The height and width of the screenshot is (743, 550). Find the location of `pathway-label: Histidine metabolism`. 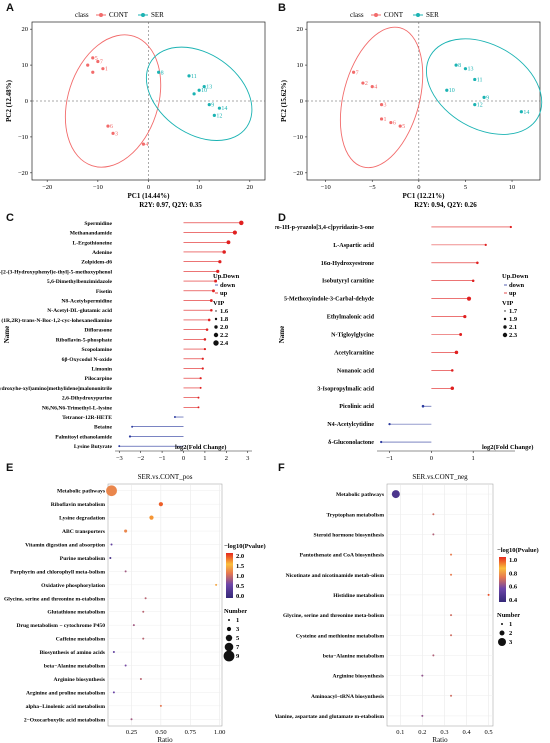

pathway-label: Histidine metabolism is located at coordinates (358, 596).